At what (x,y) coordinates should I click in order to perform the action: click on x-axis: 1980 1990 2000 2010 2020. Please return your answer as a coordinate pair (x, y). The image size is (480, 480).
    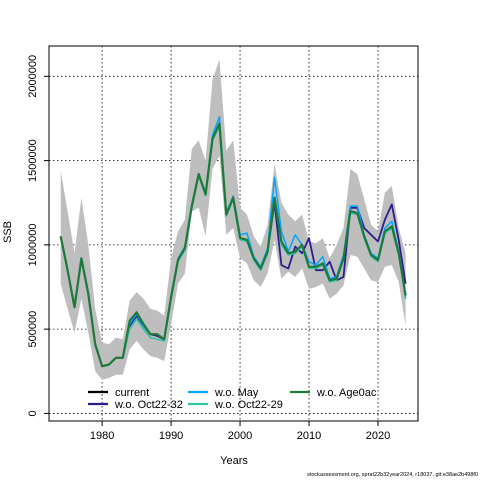
    Looking at the image, I should click on (240, 431).